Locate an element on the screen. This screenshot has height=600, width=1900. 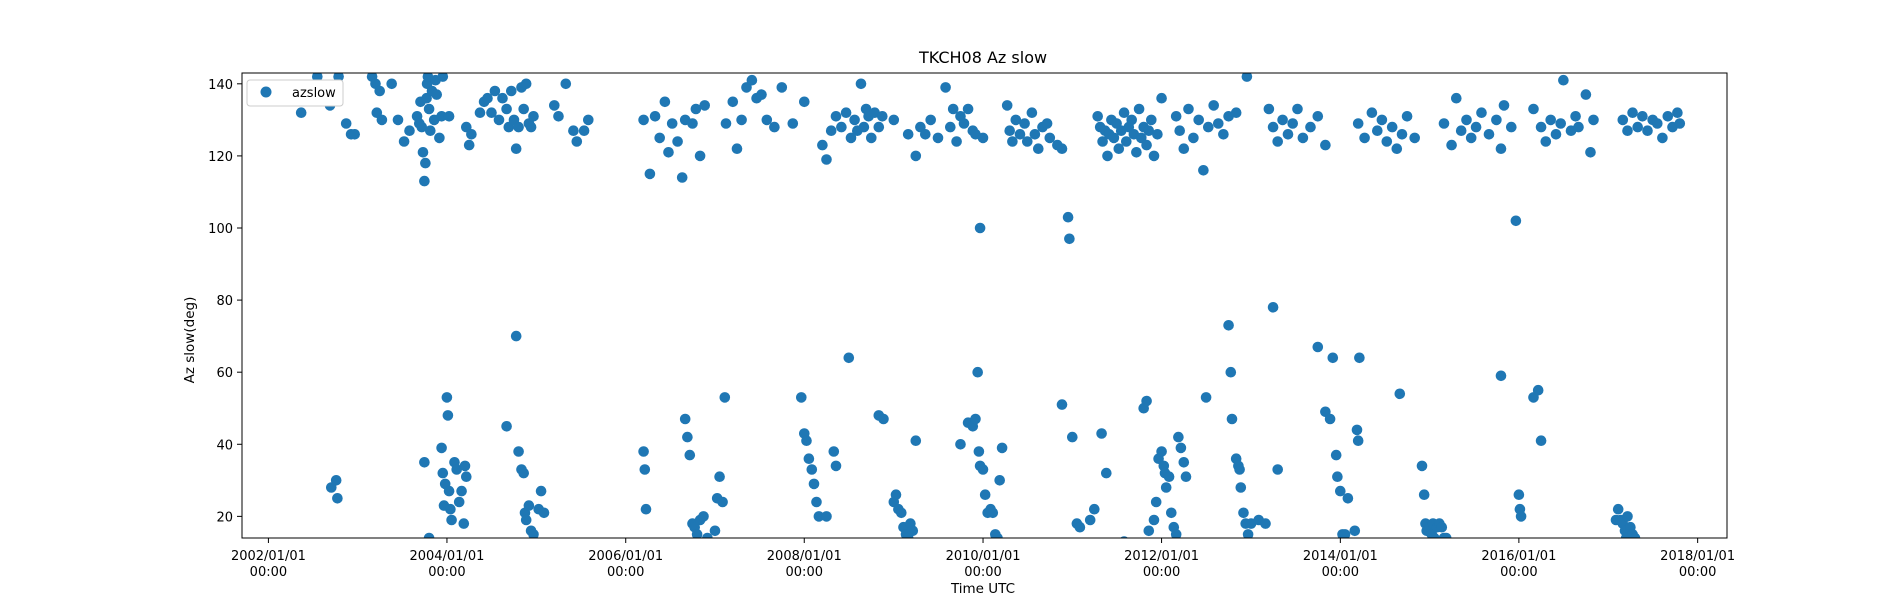
x-tick-label-date: 2008/01/01 is located at coordinates (804, 556).